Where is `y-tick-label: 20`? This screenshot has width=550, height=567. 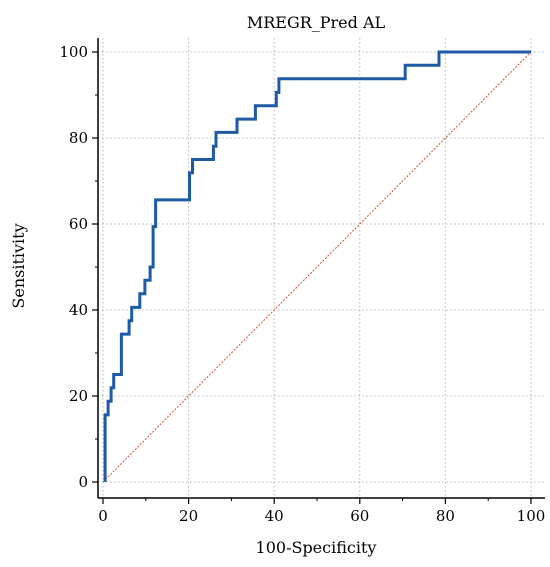 y-tick-label: 20 is located at coordinates (78, 396).